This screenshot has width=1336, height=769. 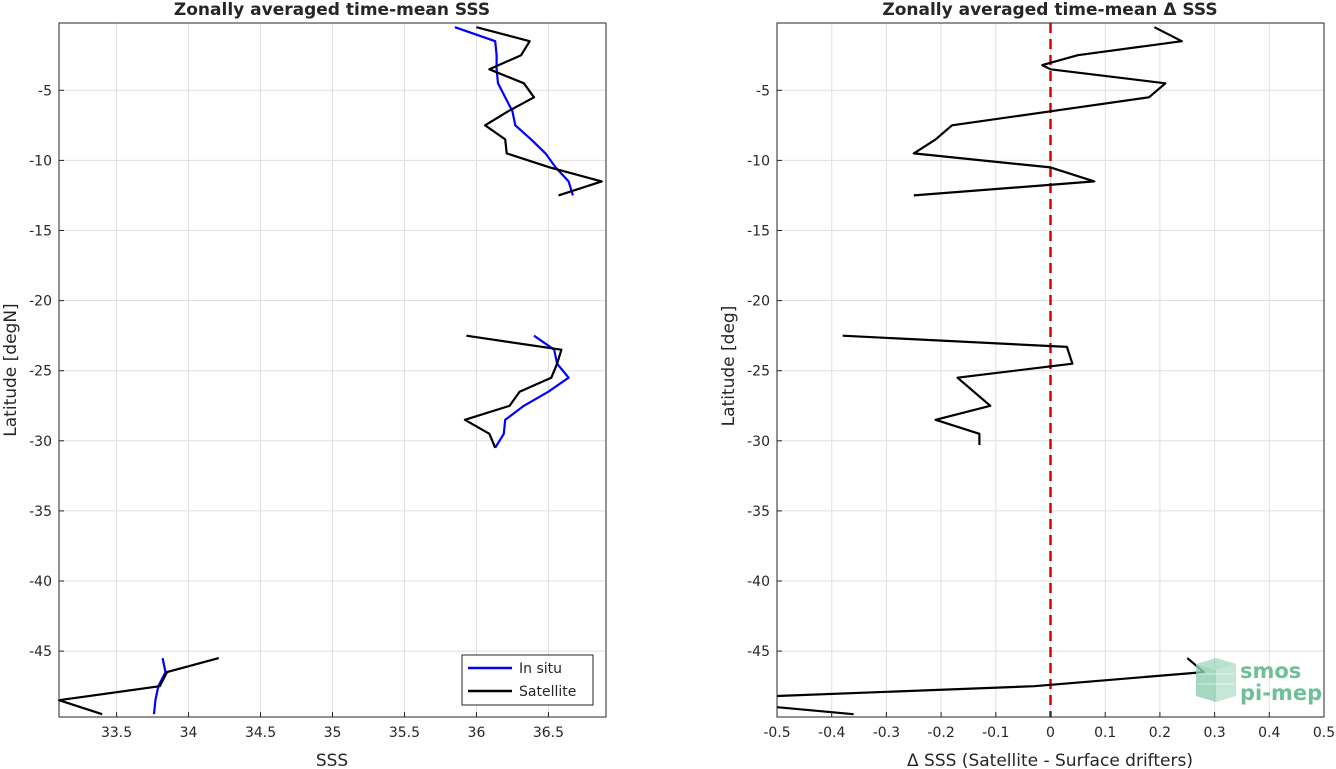 I want to click on x-tick-label: -0.5, so click(x=776, y=733).